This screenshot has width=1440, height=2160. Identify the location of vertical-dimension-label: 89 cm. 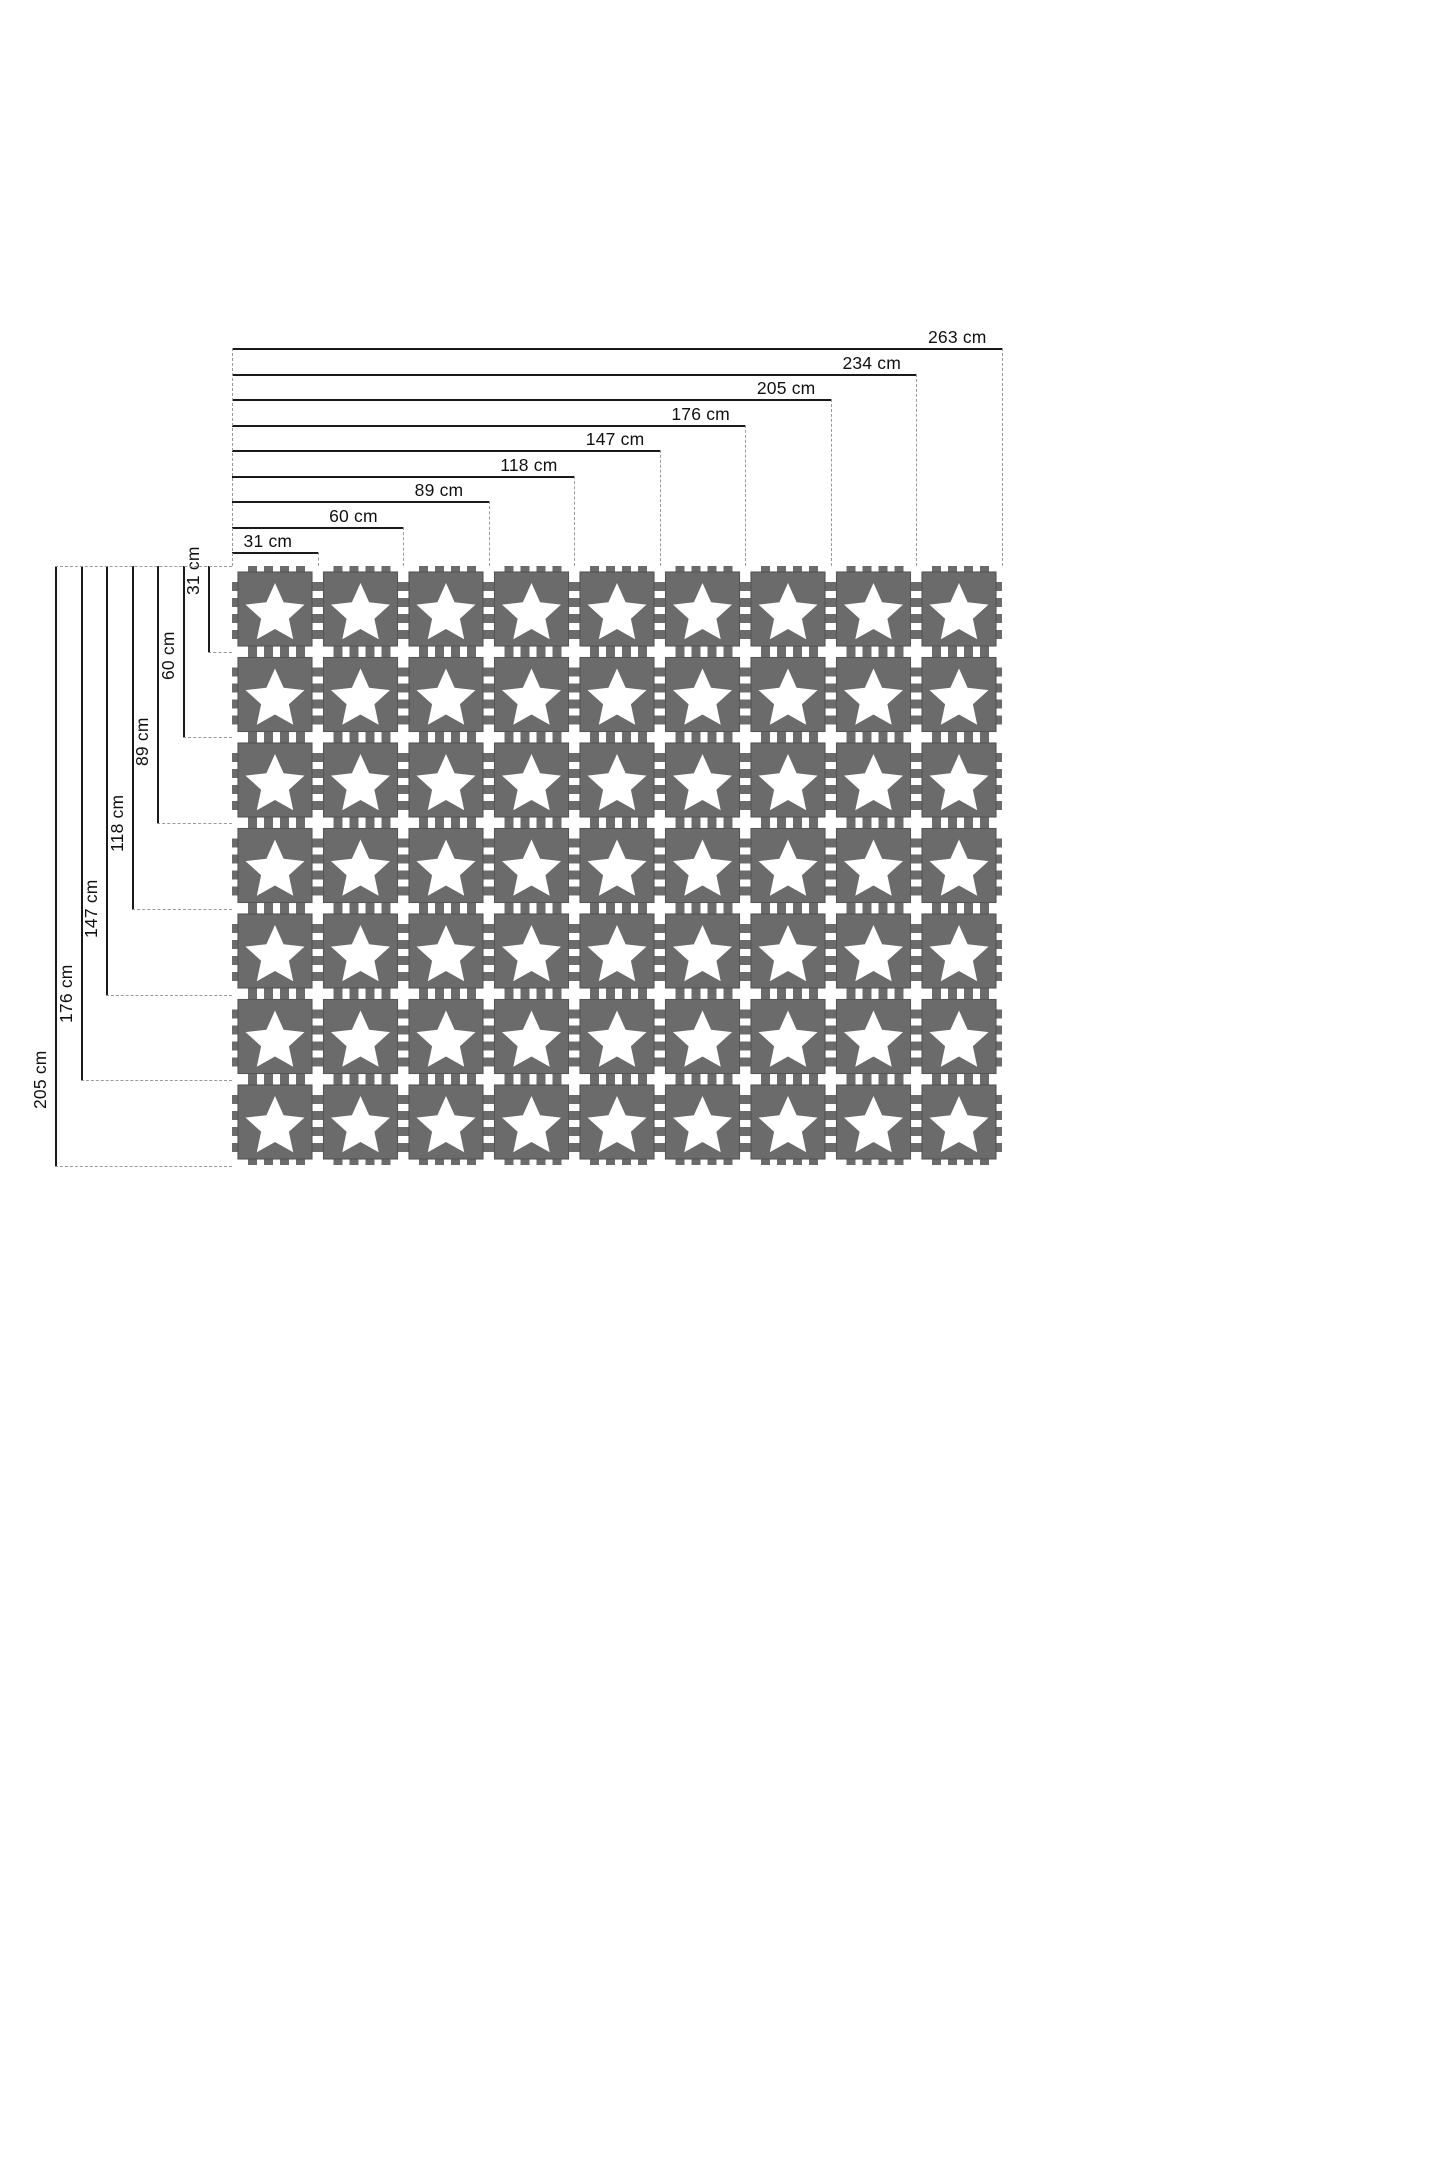
(142, 742).